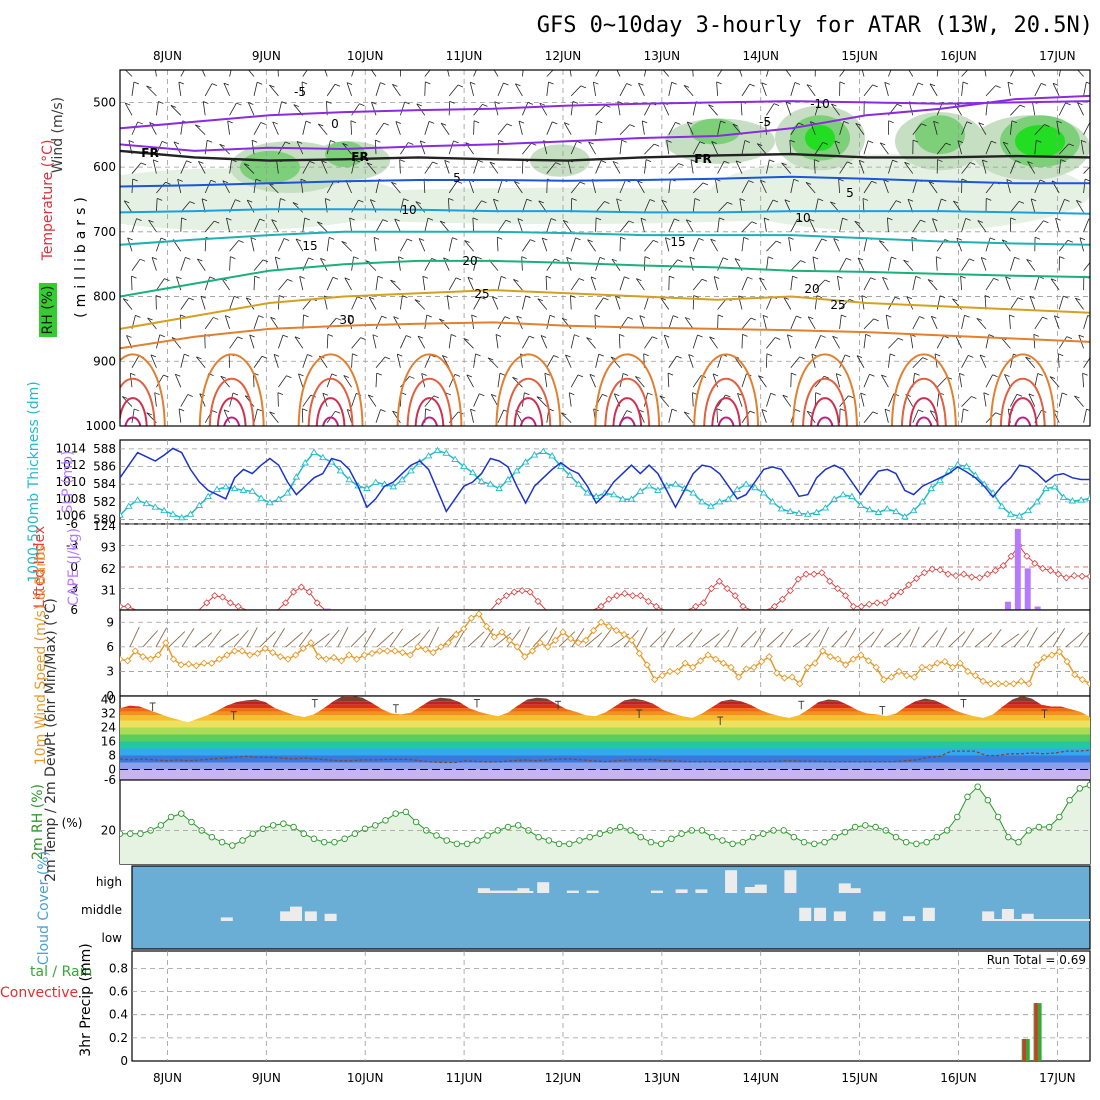 This screenshot has height=1100, width=1100. I want to click on upper-air-diurnal-contours, so click(588, 389).